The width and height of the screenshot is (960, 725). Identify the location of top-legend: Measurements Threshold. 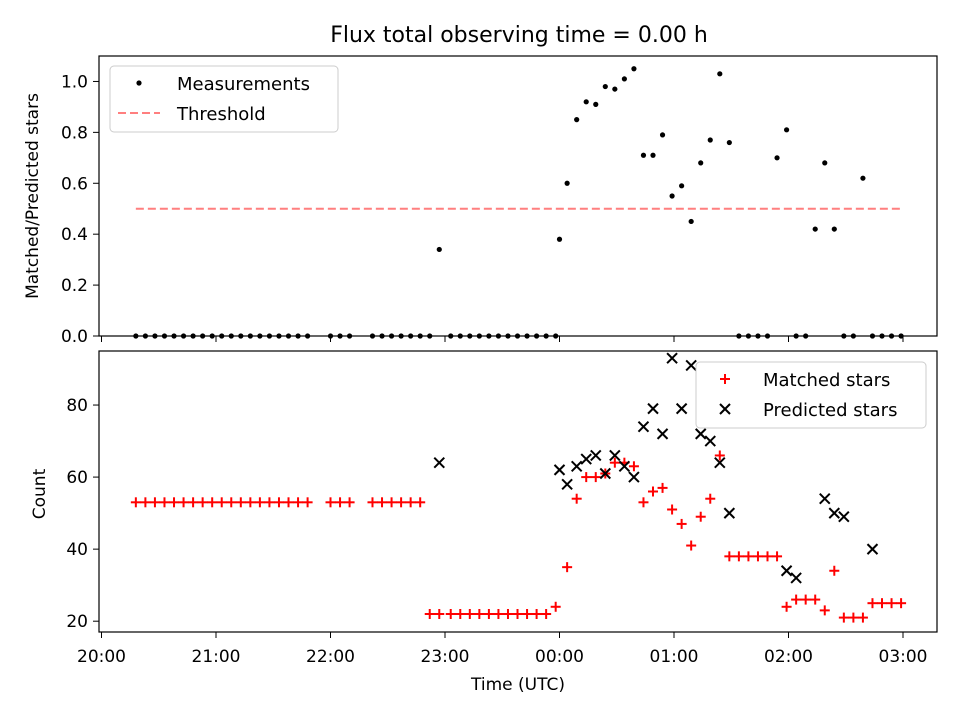
(224, 99).